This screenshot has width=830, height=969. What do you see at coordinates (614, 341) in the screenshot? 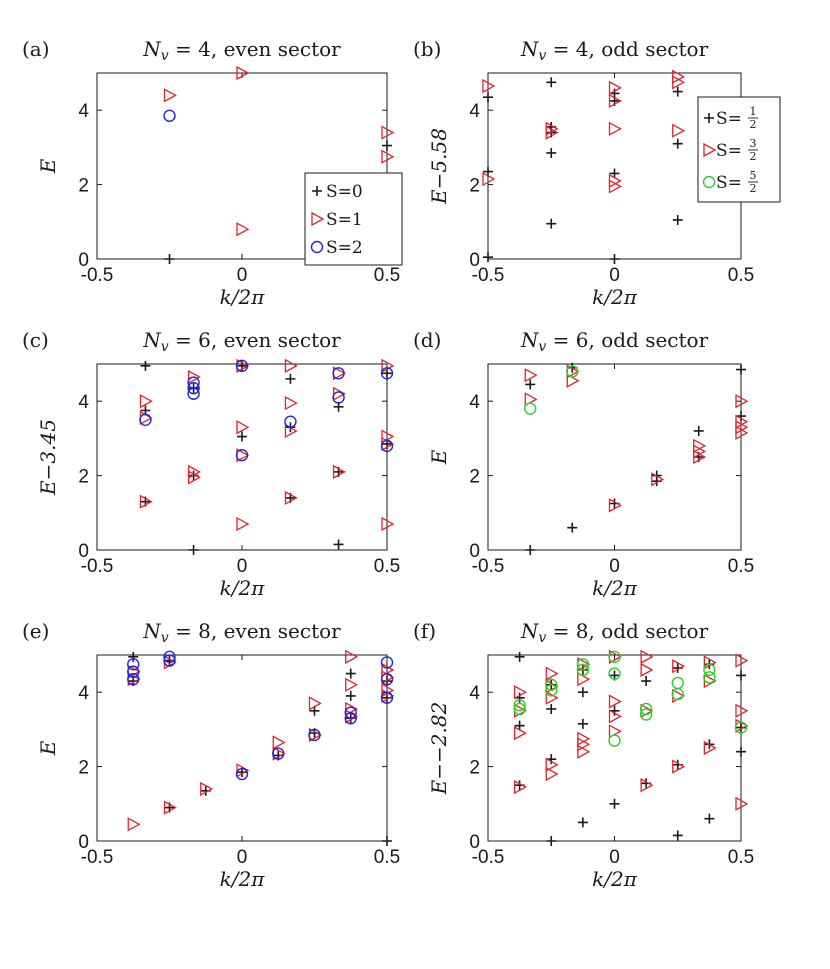
I see `panel-title: Nv = 6, odd sector` at bounding box center [614, 341].